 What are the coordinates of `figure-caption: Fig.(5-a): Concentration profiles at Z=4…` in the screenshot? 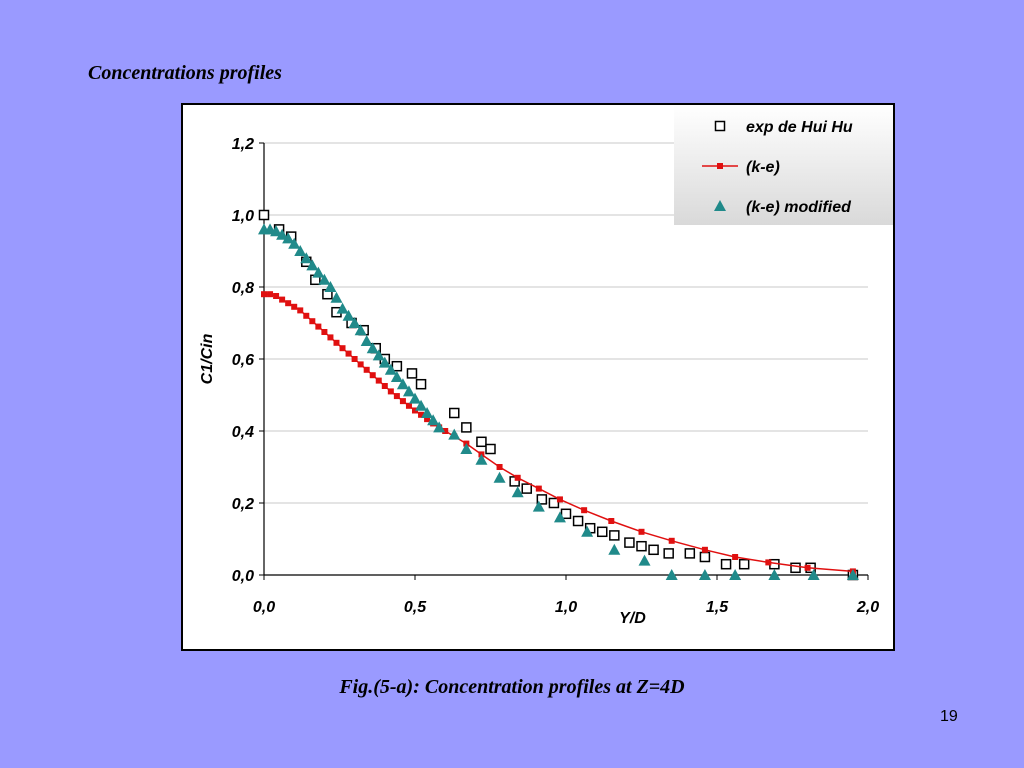 It's located at (512, 687).